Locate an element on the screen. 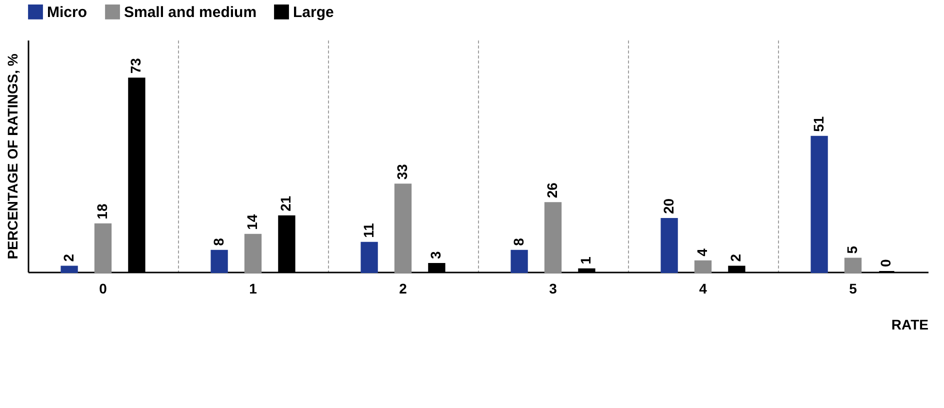 This screenshot has width=944, height=408. x-tick-label: 2 is located at coordinates (403, 288).